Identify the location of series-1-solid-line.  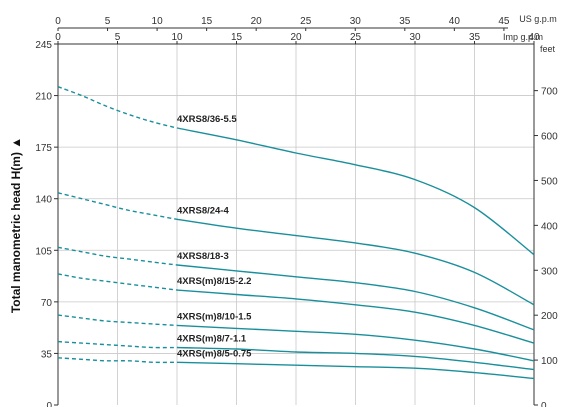
(355, 262).